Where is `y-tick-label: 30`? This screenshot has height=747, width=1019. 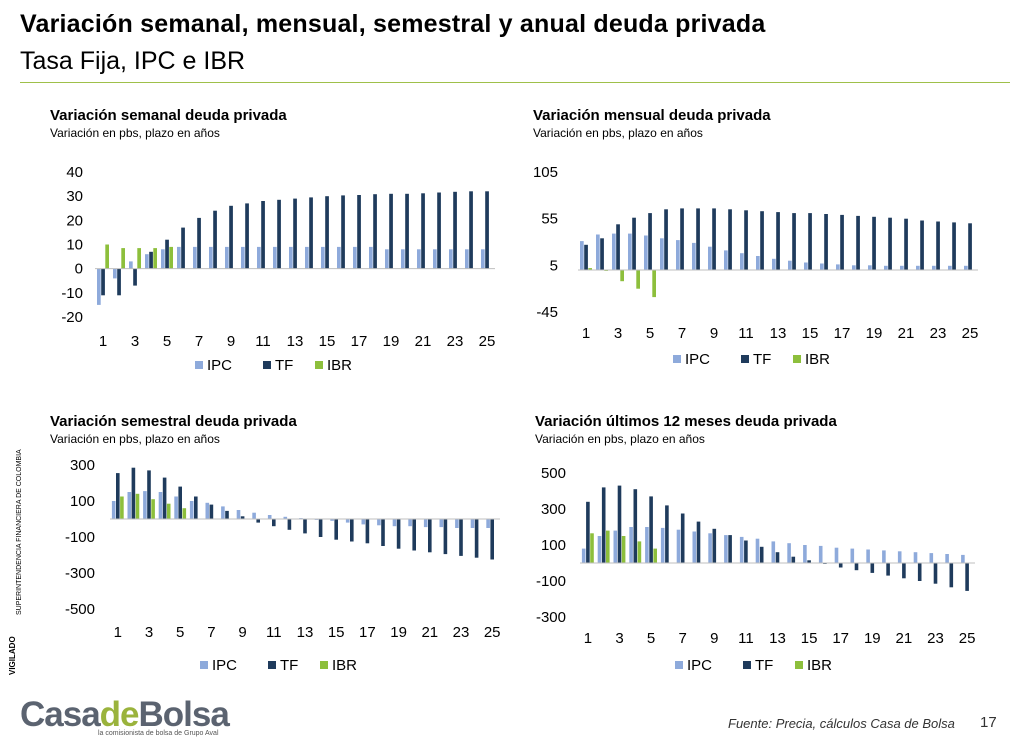 y-tick-label: 30 is located at coordinates (74, 196).